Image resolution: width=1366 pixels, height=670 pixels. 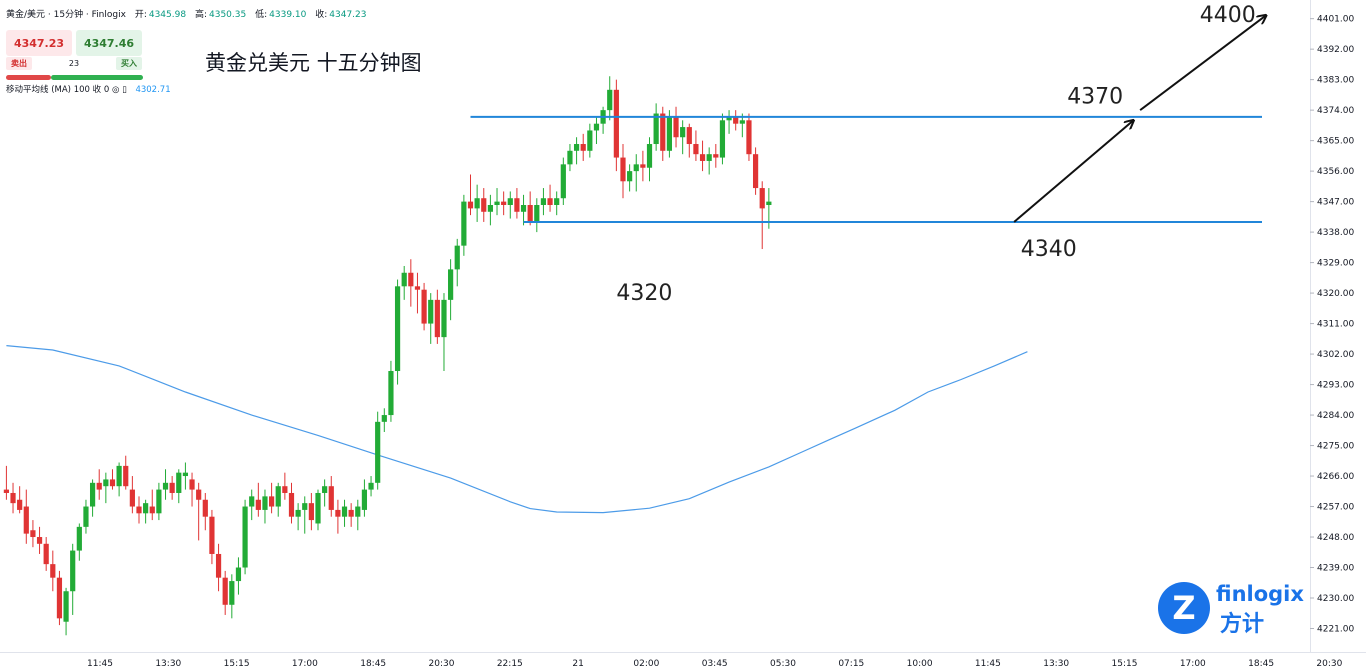 What do you see at coordinates (109, 43) in the screenshot?
I see `buy-price-button: 4347.46` at bounding box center [109, 43].